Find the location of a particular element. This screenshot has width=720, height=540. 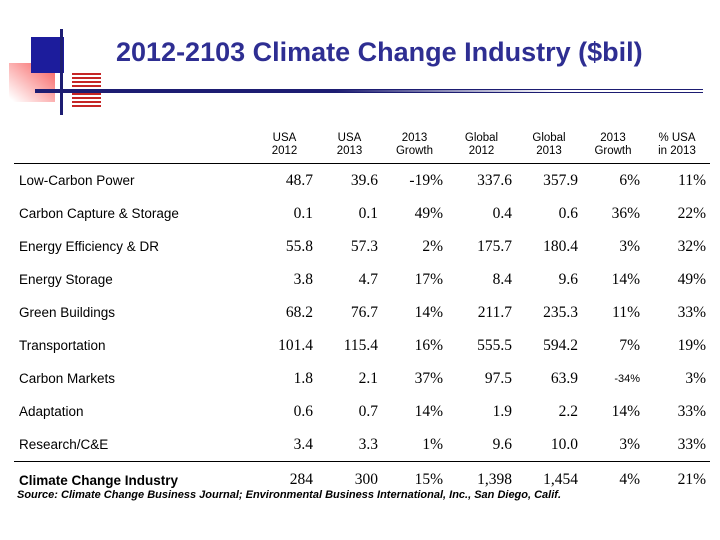

row-label: Low-Carbon Power is located at coordinates (77, 180).